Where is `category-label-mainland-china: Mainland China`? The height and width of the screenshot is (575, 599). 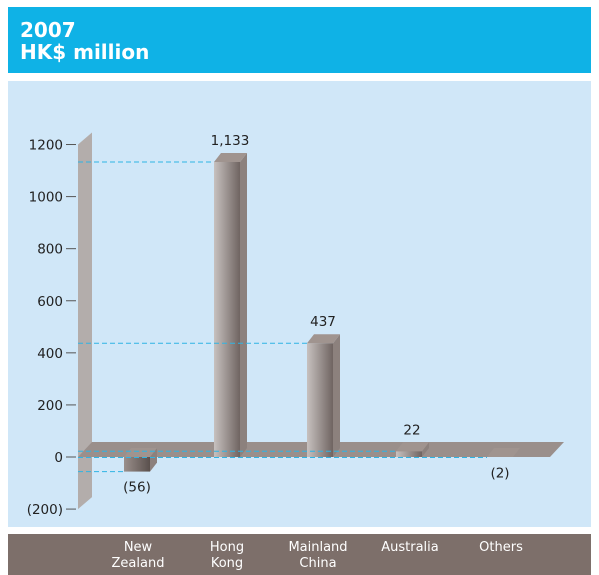 category-label-mainland-china: Mainland China is located at coordinates (318, 556).